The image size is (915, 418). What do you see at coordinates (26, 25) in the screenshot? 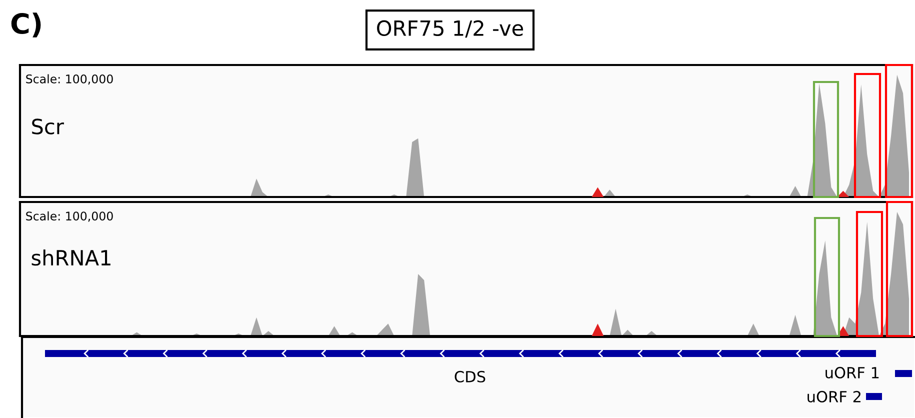
I see `text: C)` at bounding box center [26, 25].